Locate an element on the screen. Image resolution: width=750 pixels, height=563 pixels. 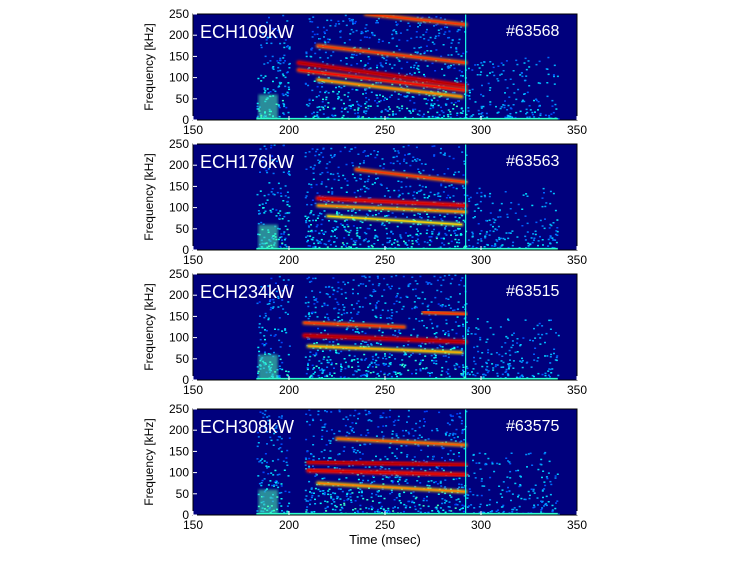
shot-number-label: #63563 is located at coordinates (532, 161).